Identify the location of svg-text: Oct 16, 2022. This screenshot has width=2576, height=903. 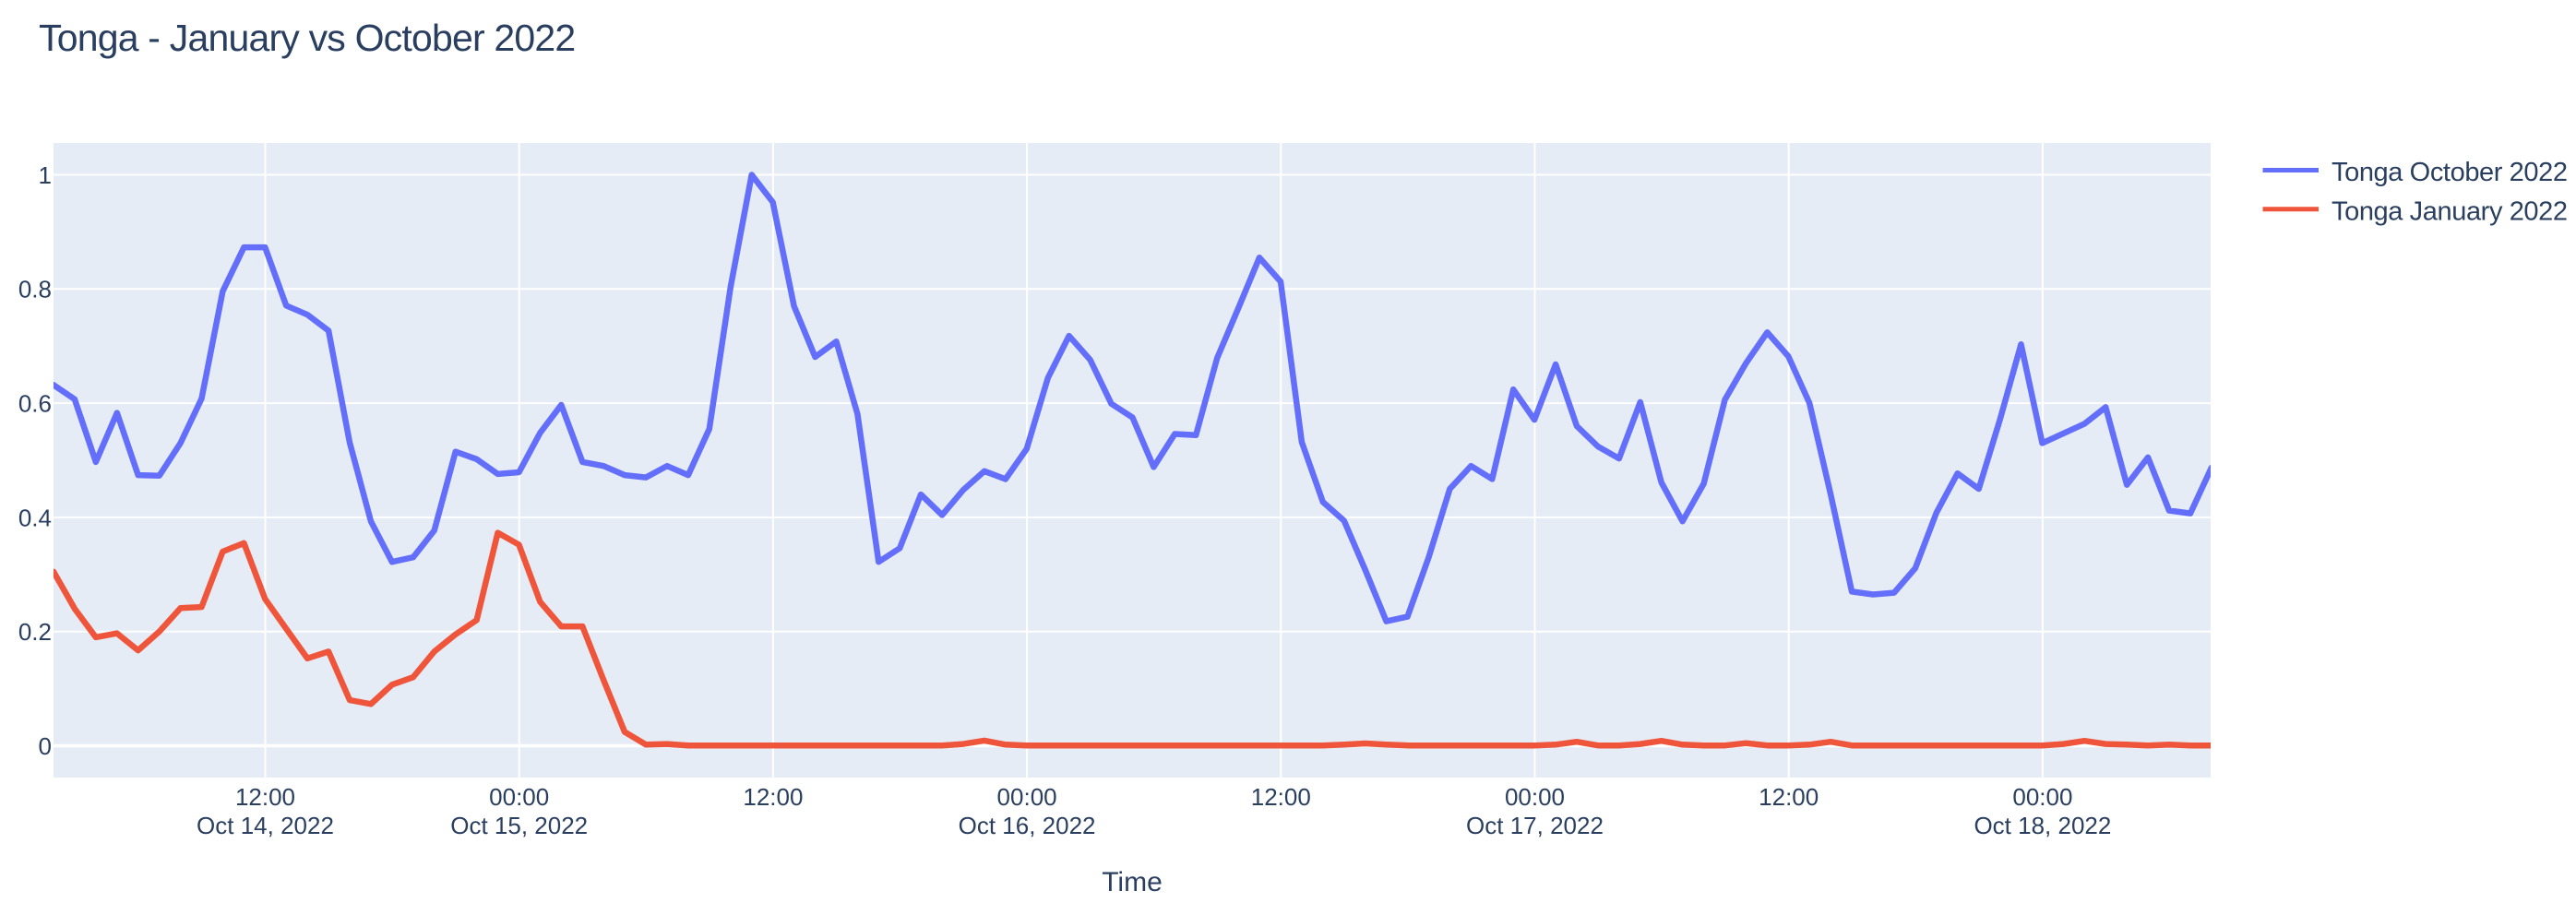
(1027, 825).